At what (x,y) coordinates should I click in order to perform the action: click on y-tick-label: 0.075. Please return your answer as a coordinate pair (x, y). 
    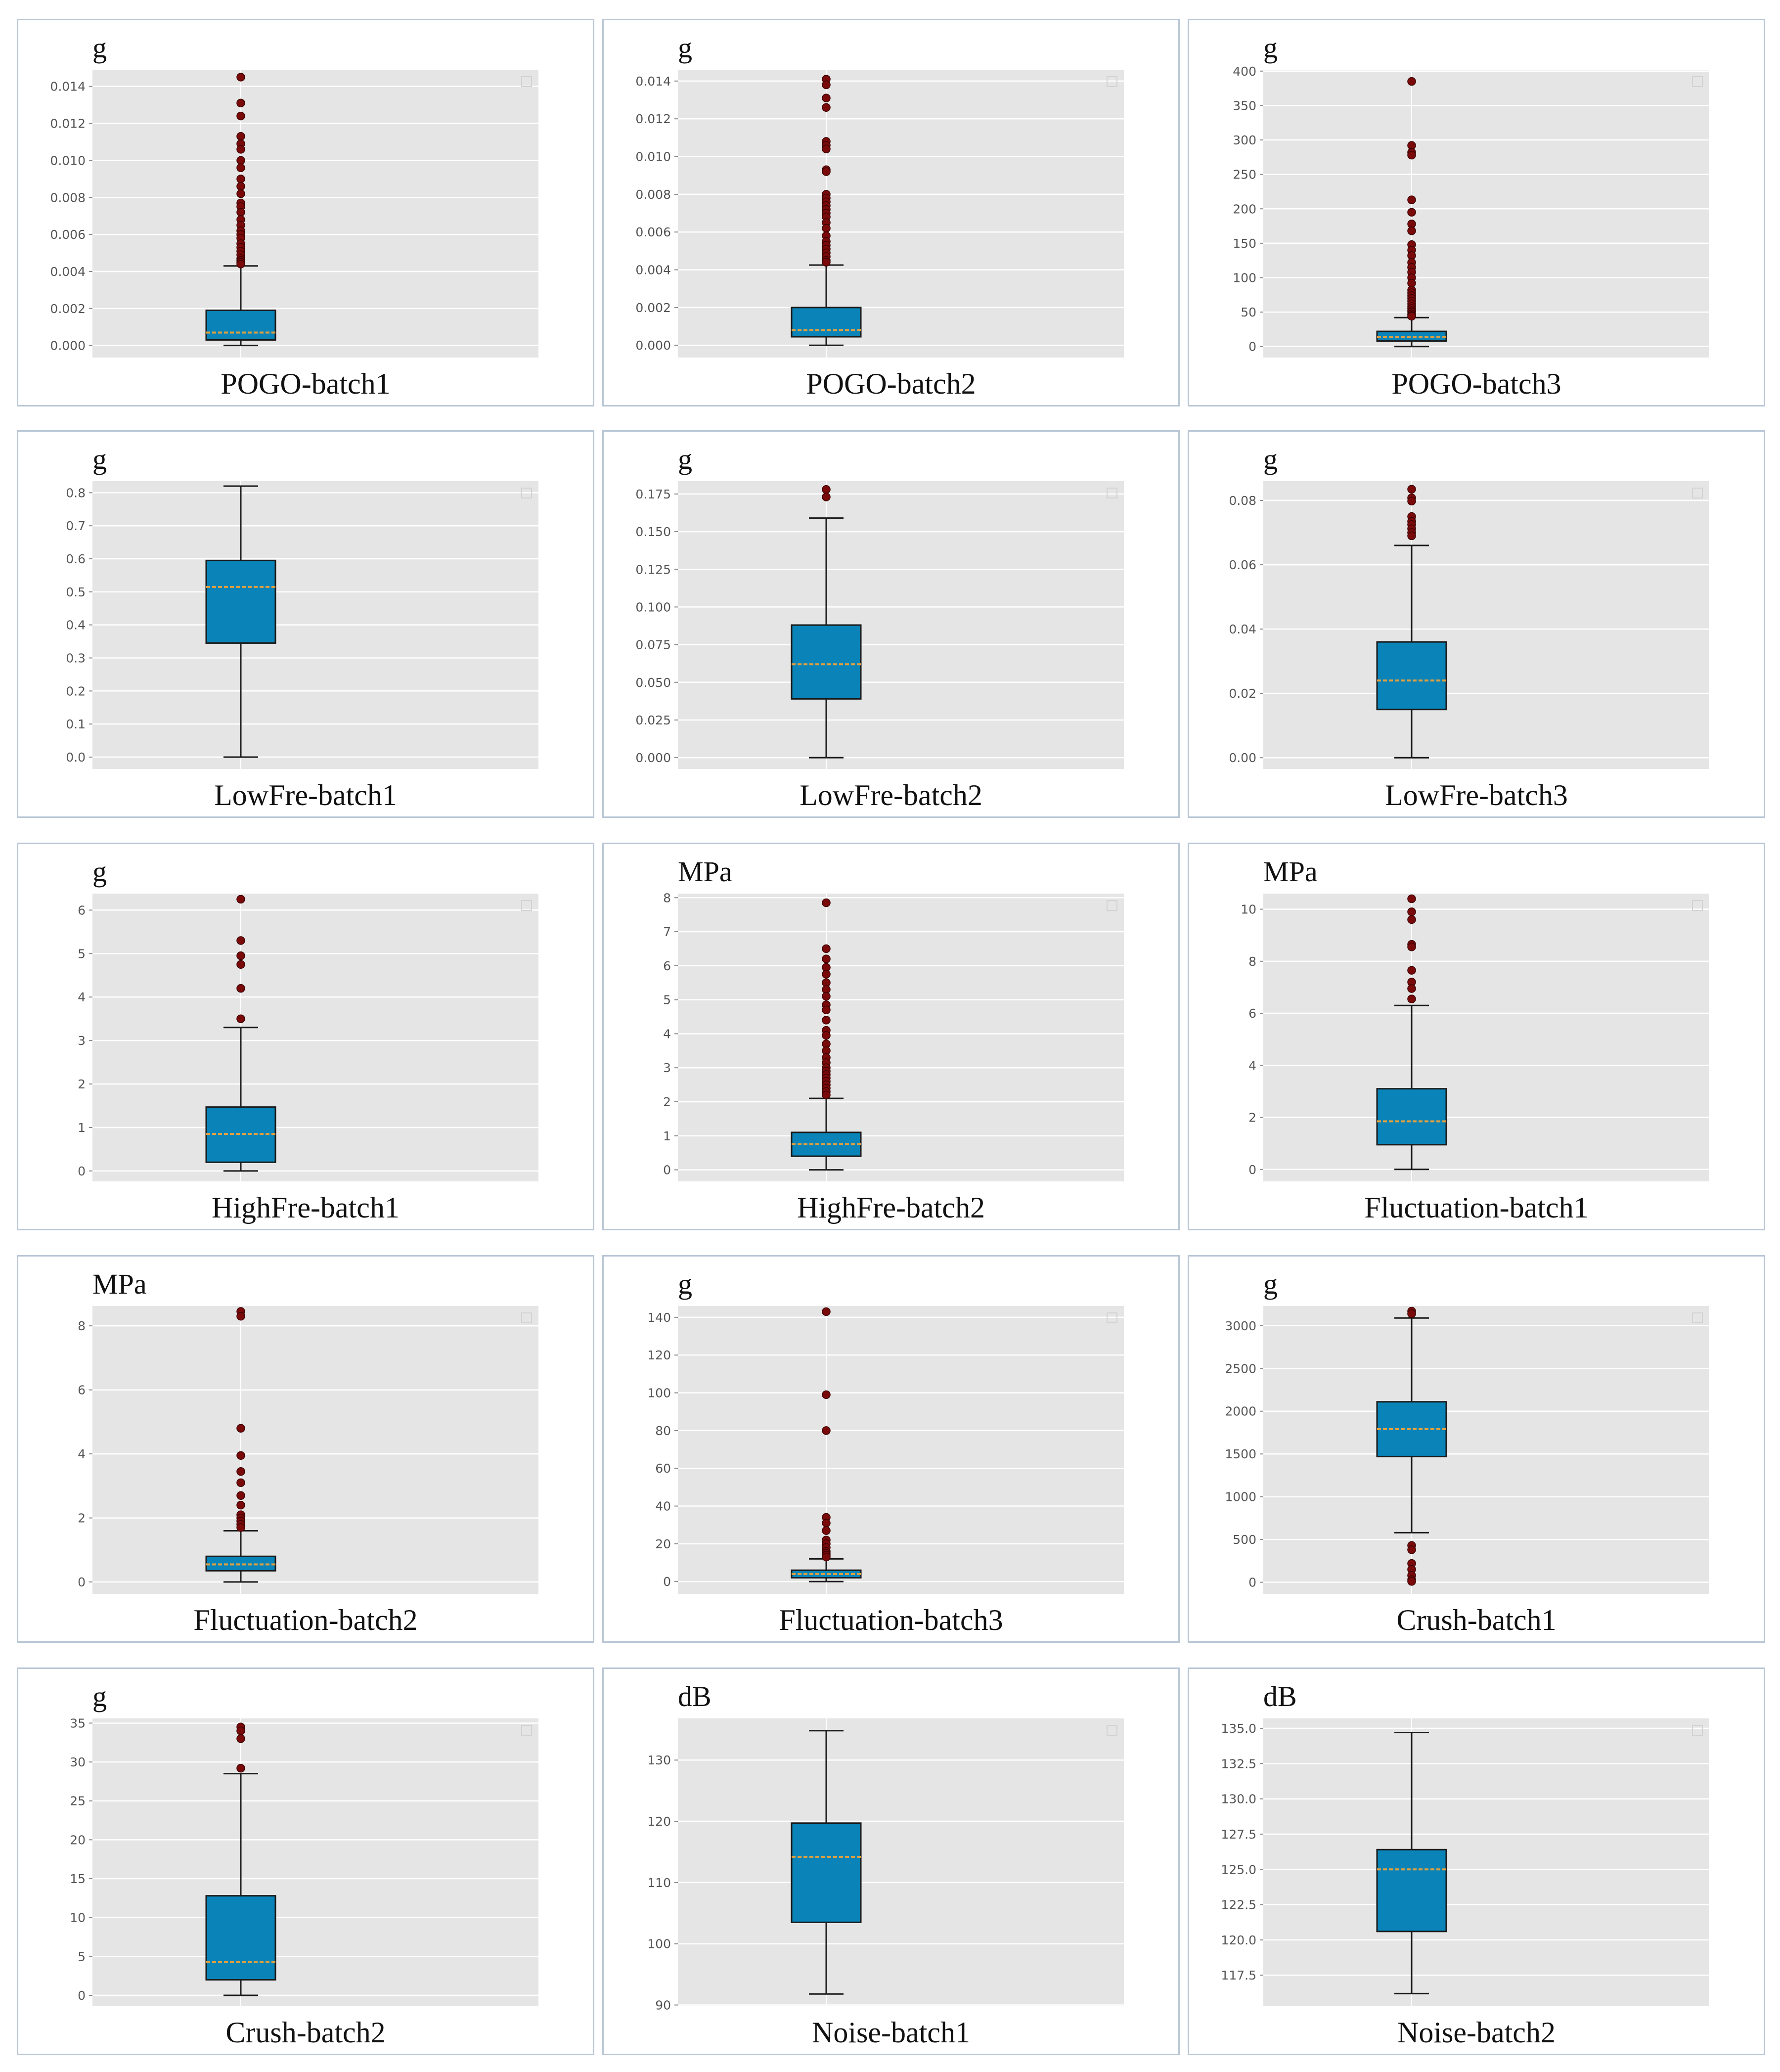
    Looking at the image, I should click on (653, 645).